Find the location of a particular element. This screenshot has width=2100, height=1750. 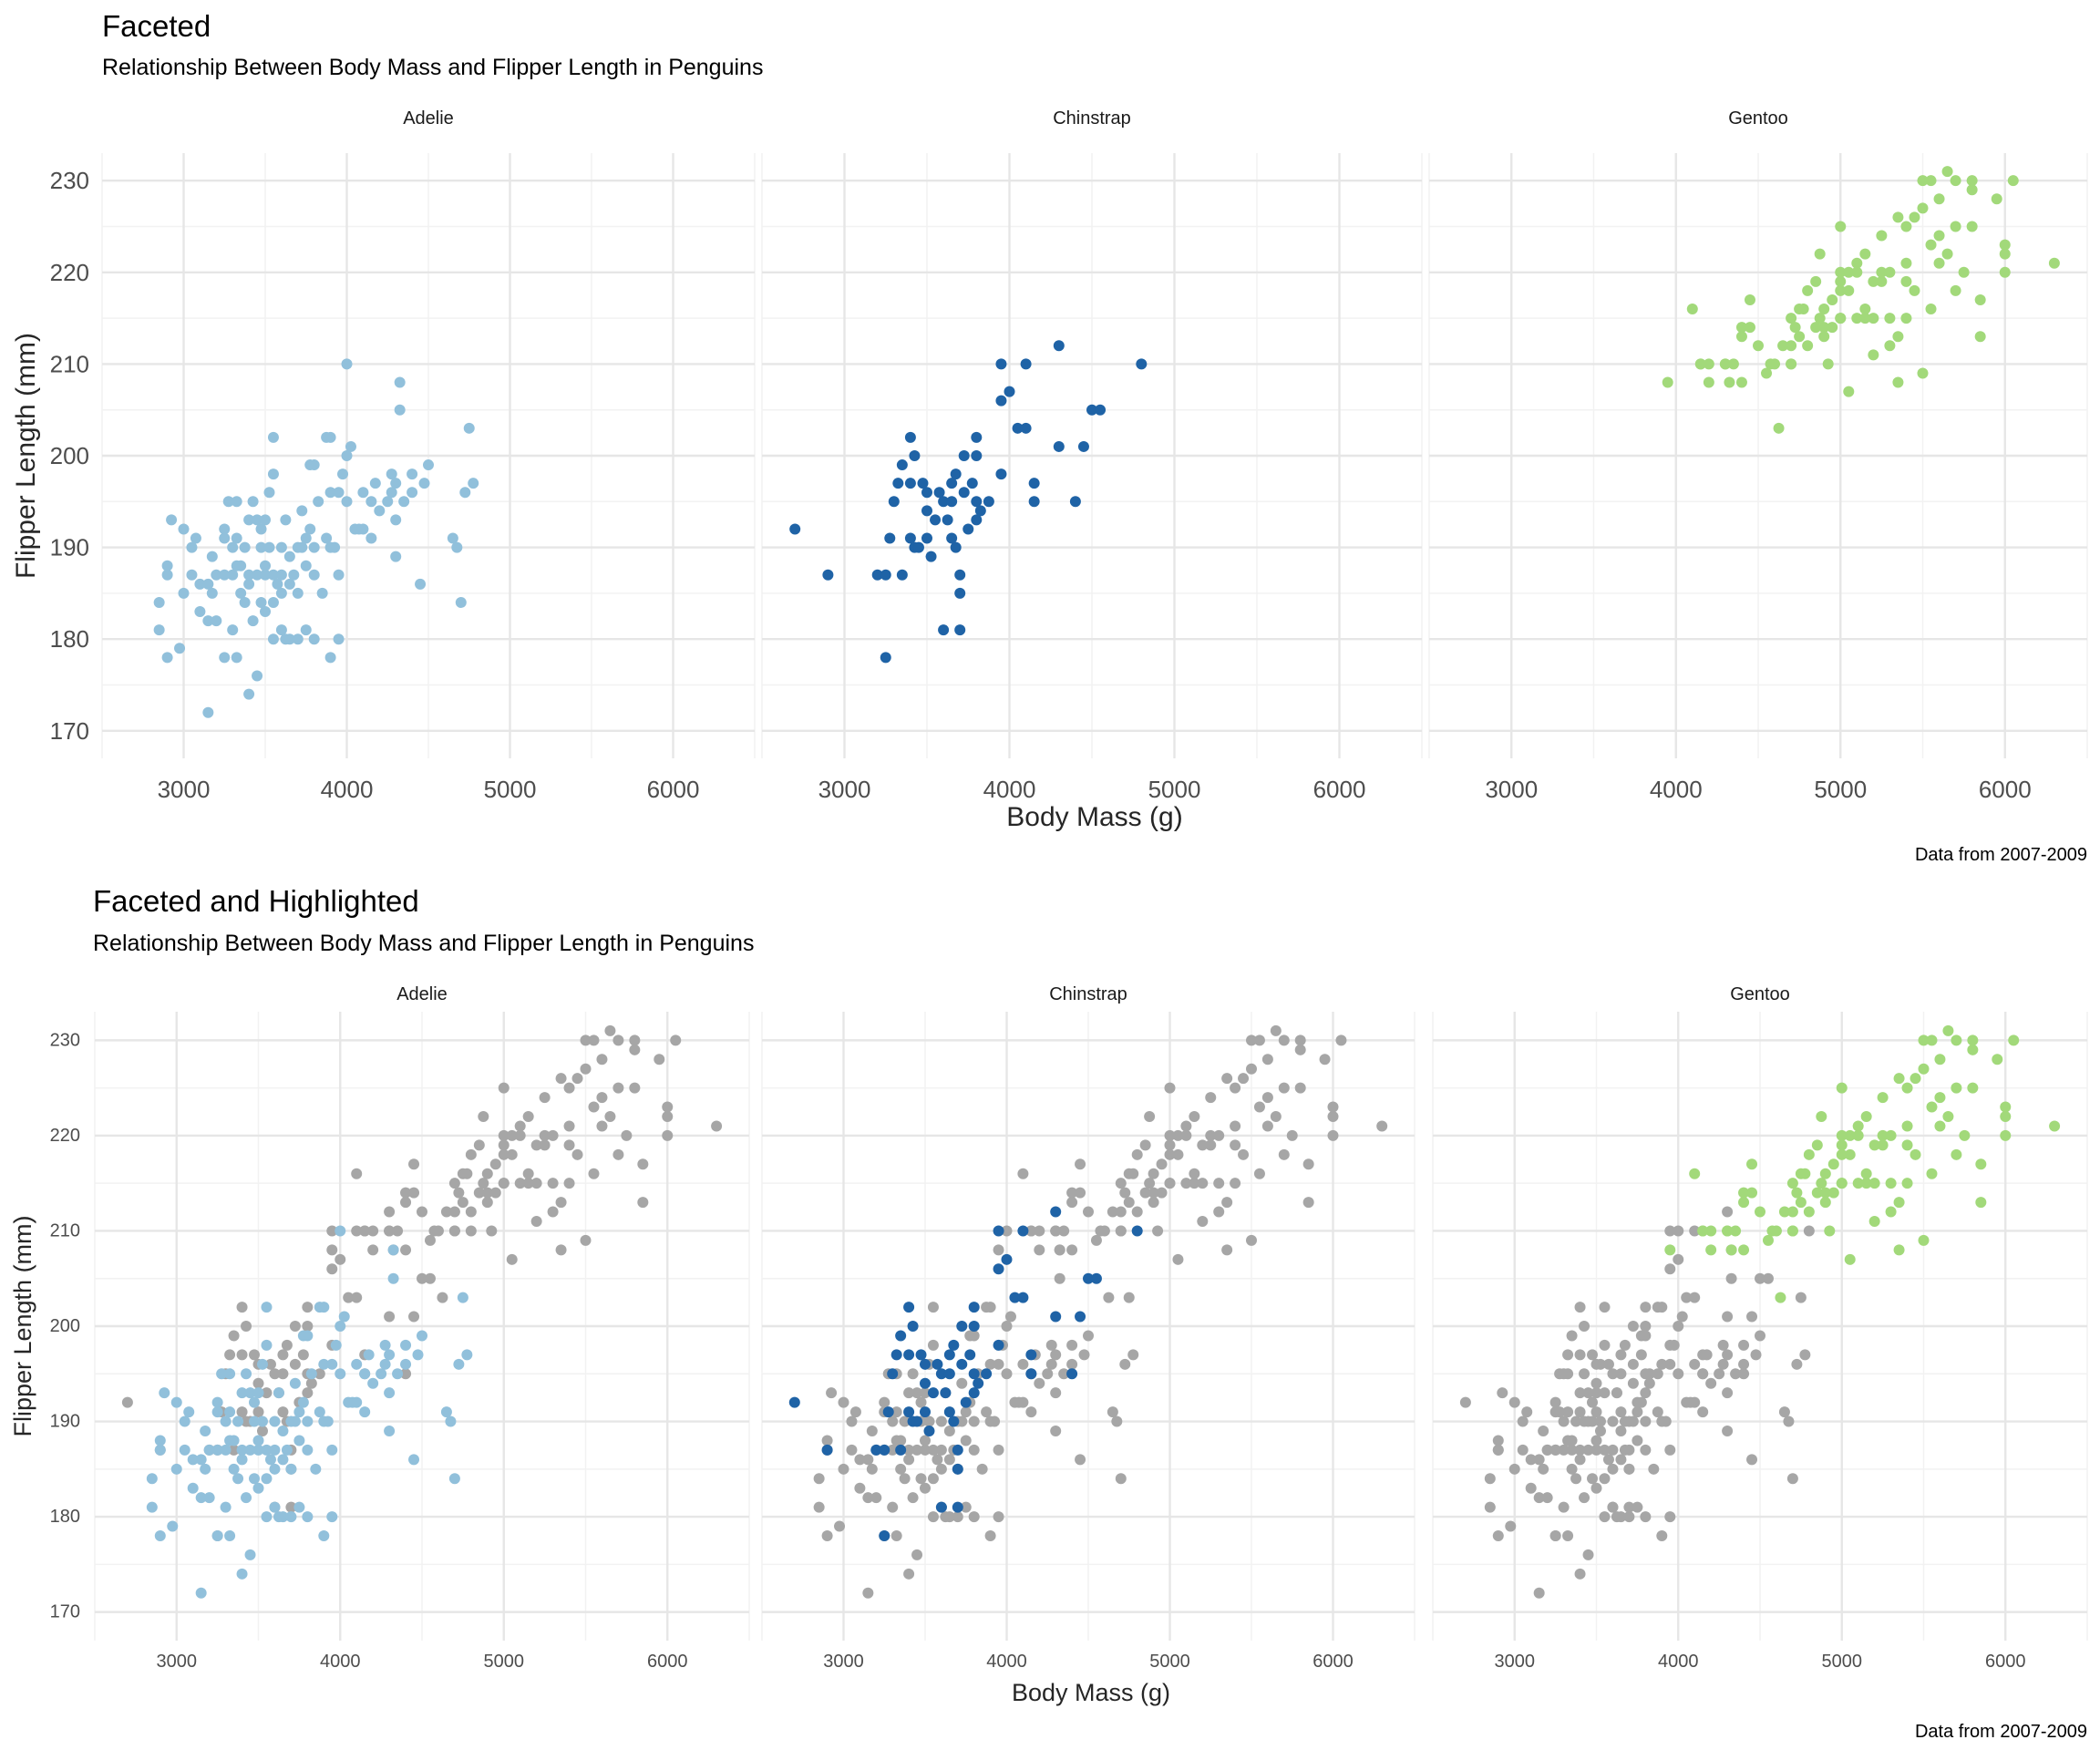

y-tick-label: 170 is located at coordinates (70, 731).